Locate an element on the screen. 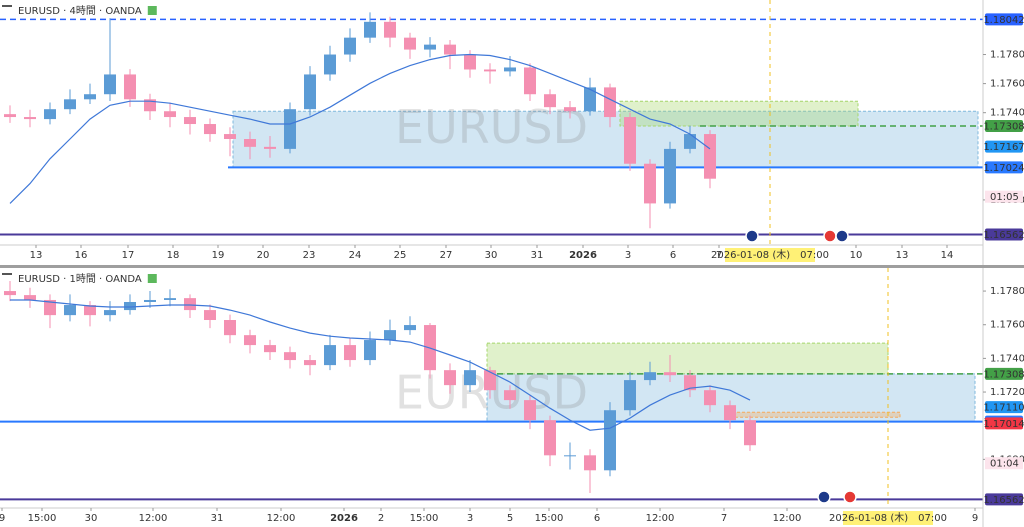 The height and width of the screenshot is (527, 1024). y-tick-label: 1.17400 is located at coordinates (1007, 113).